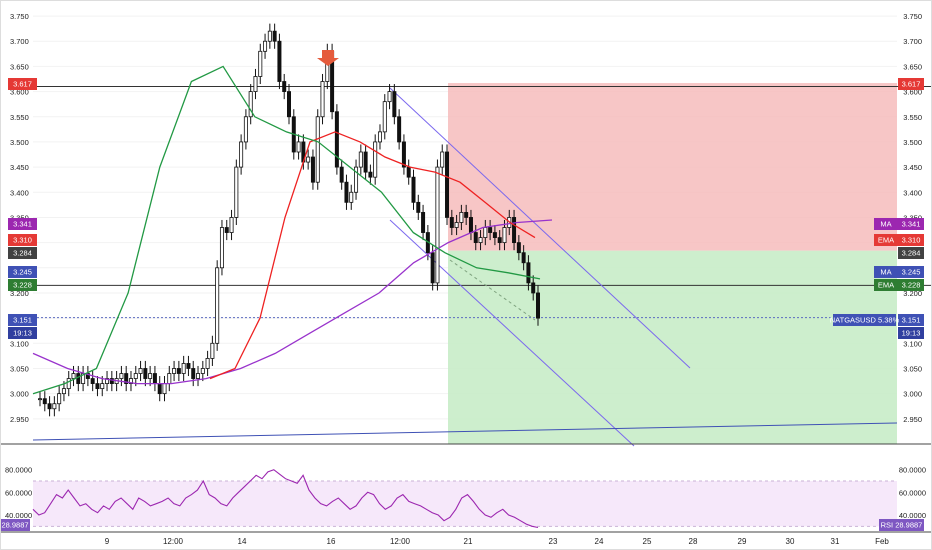 The height and width of the screenshot is (550, 932). Describe the element at coordinates (911, 320) in the screenshot. I see `right-price-tag-6: 3.151` at that location.